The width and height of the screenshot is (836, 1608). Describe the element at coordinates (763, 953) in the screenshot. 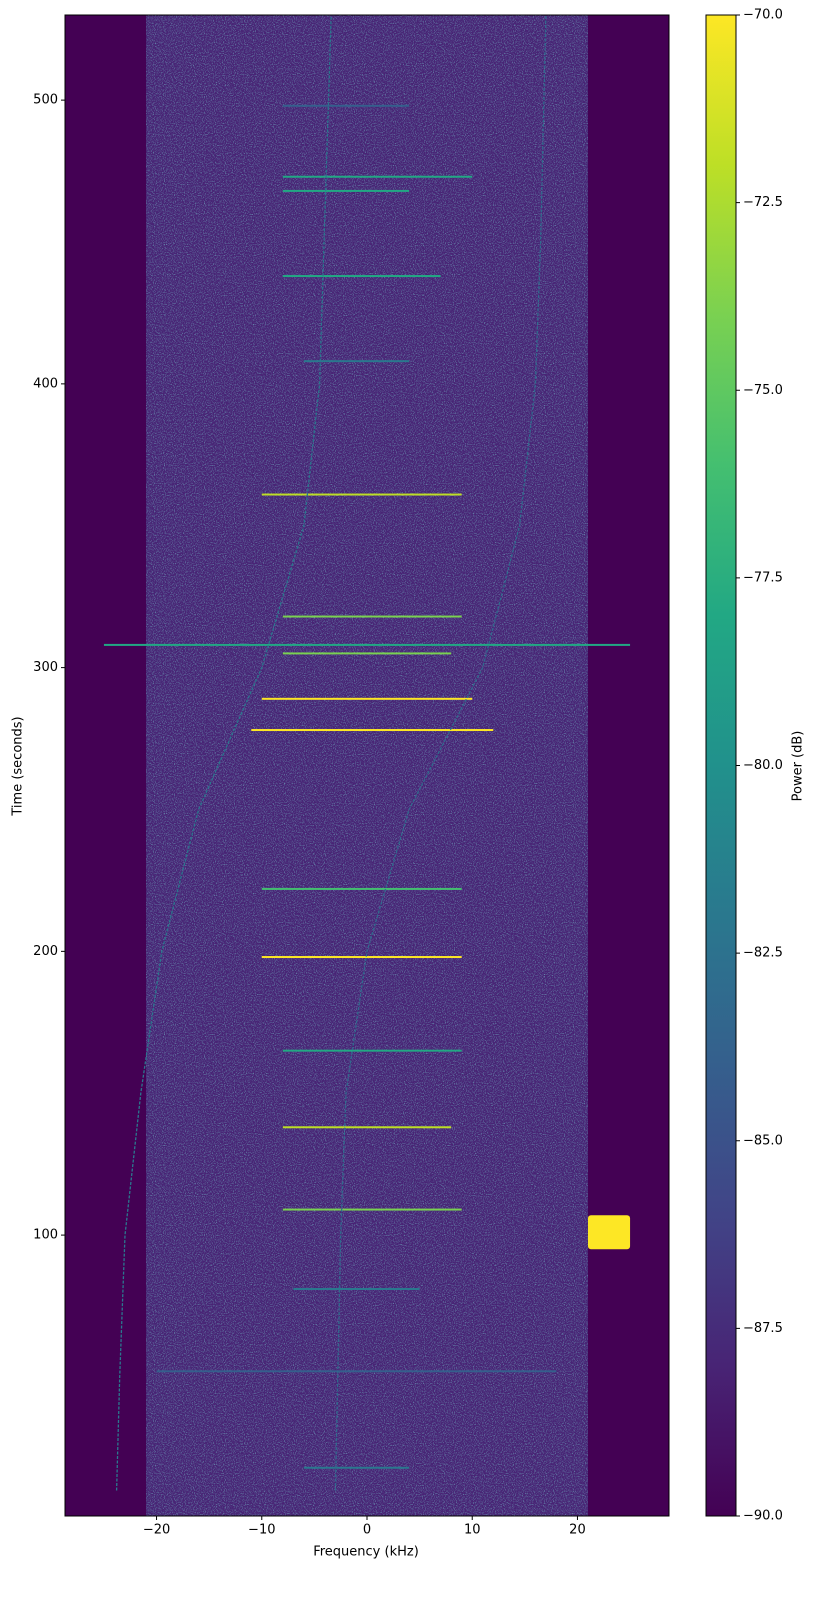

I see `colorbar-tick-label: −82.5` at that location.